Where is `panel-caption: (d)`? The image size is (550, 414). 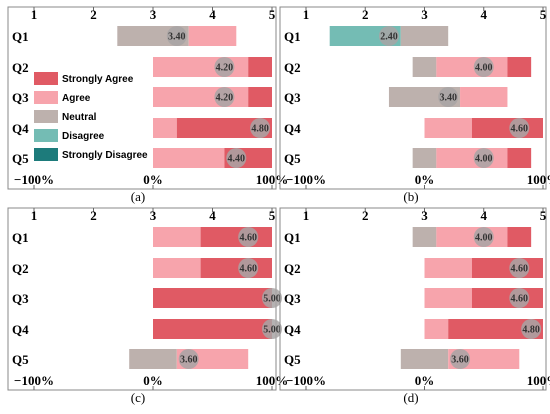 panel-caption: (d) is located at coordinates (410, 397).